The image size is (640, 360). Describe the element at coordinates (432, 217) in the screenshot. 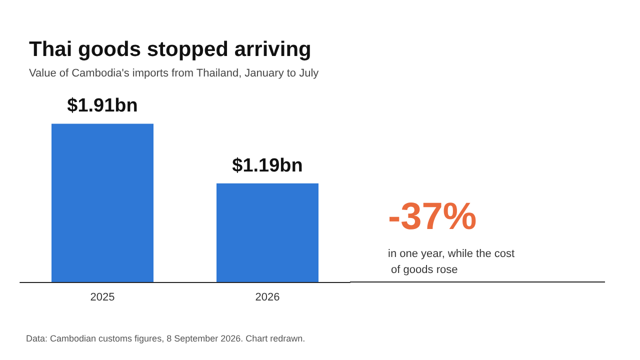

I see `text: -37%` at that location.